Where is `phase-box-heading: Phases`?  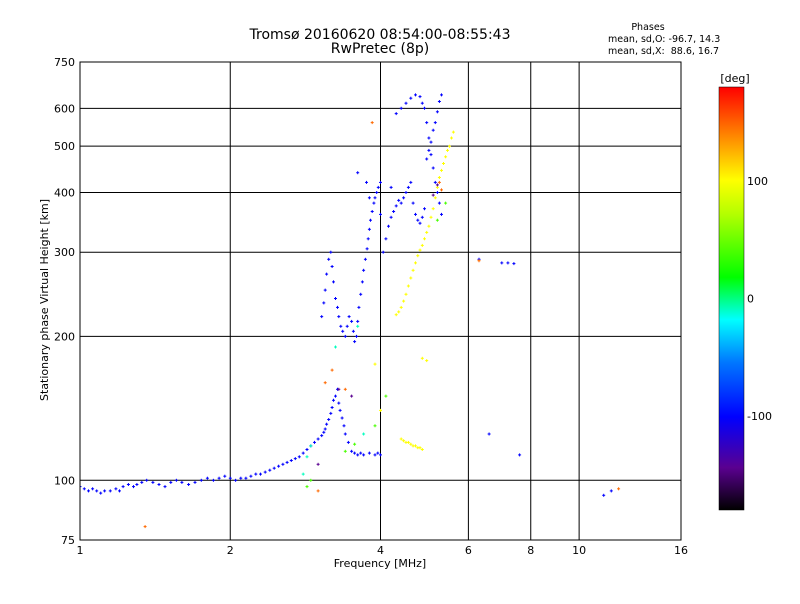 phase-box-heading: Phases is located at coordinates (647, 27).